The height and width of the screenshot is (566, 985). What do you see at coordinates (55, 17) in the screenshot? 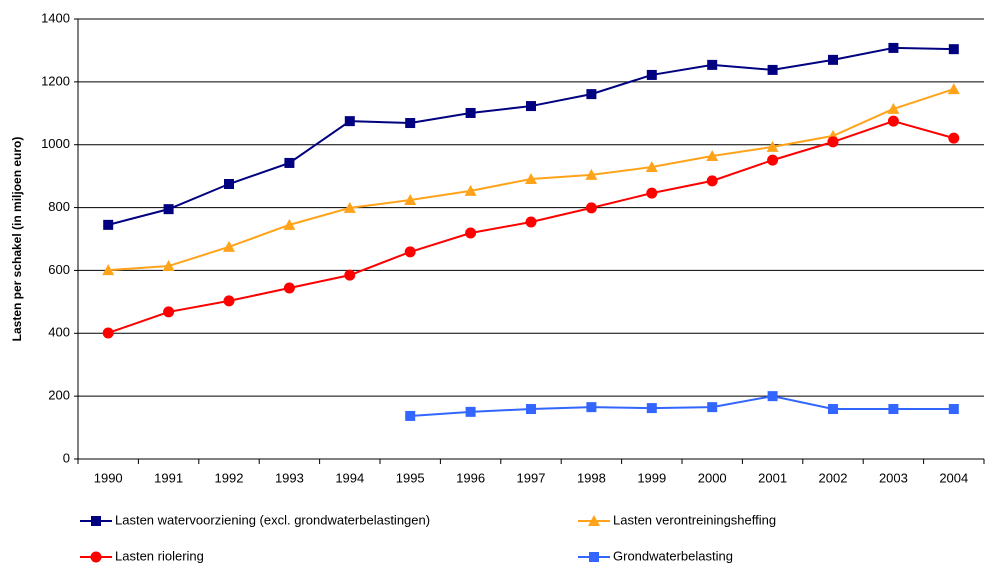
I see `y-tick-label: 1400` at bounding box center [55, 17].